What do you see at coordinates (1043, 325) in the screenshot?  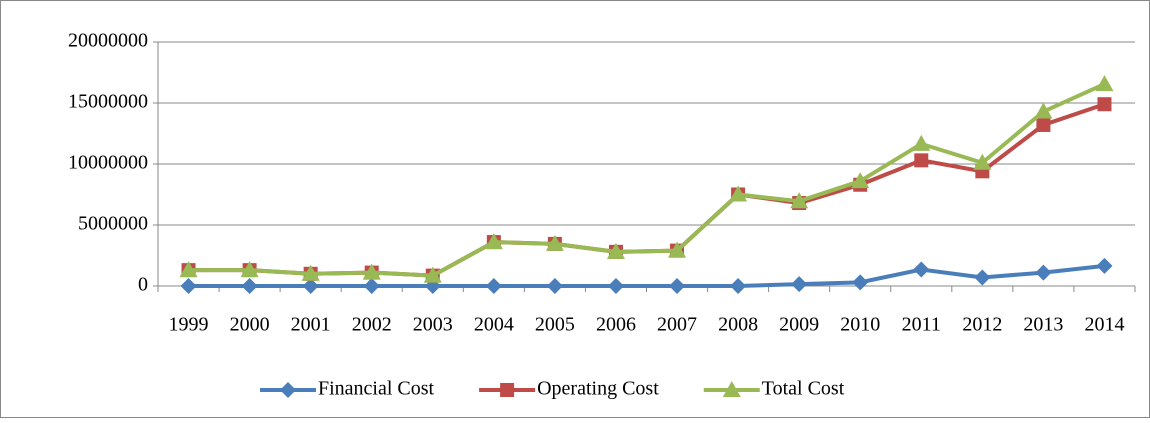 I see `x-tick-label: 2013` at bounding box center [1043, 325].